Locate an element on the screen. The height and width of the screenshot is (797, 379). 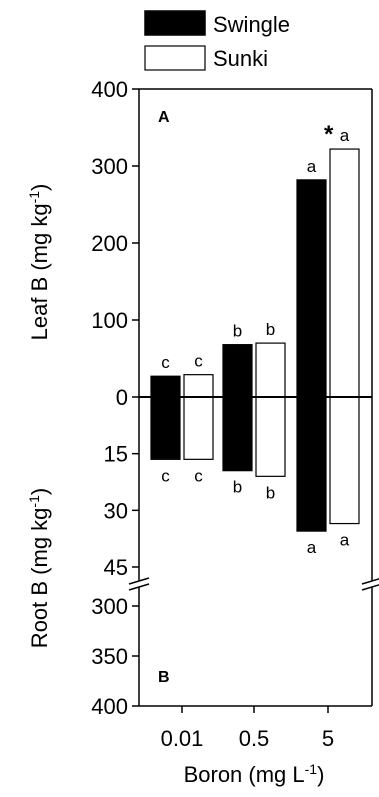
significance-asterisk: * is located at coordinates (329, 134).